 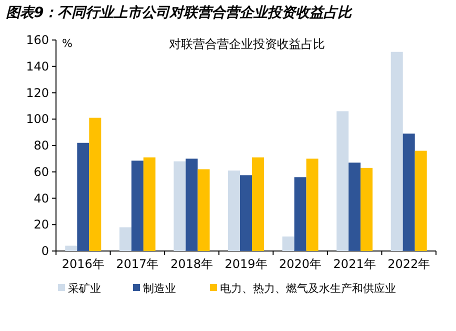 I want to click on x-tick-label: 2017年, so click(x=137, y=264).